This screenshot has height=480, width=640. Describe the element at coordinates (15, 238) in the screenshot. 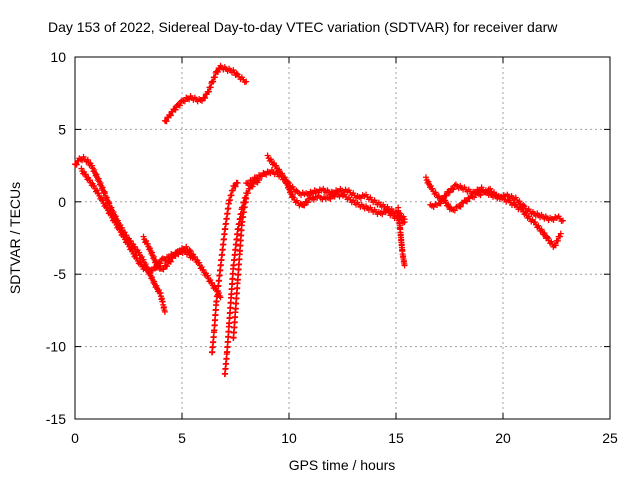

I see `y-axis-label: SDTVAR / TECUs` at that location.